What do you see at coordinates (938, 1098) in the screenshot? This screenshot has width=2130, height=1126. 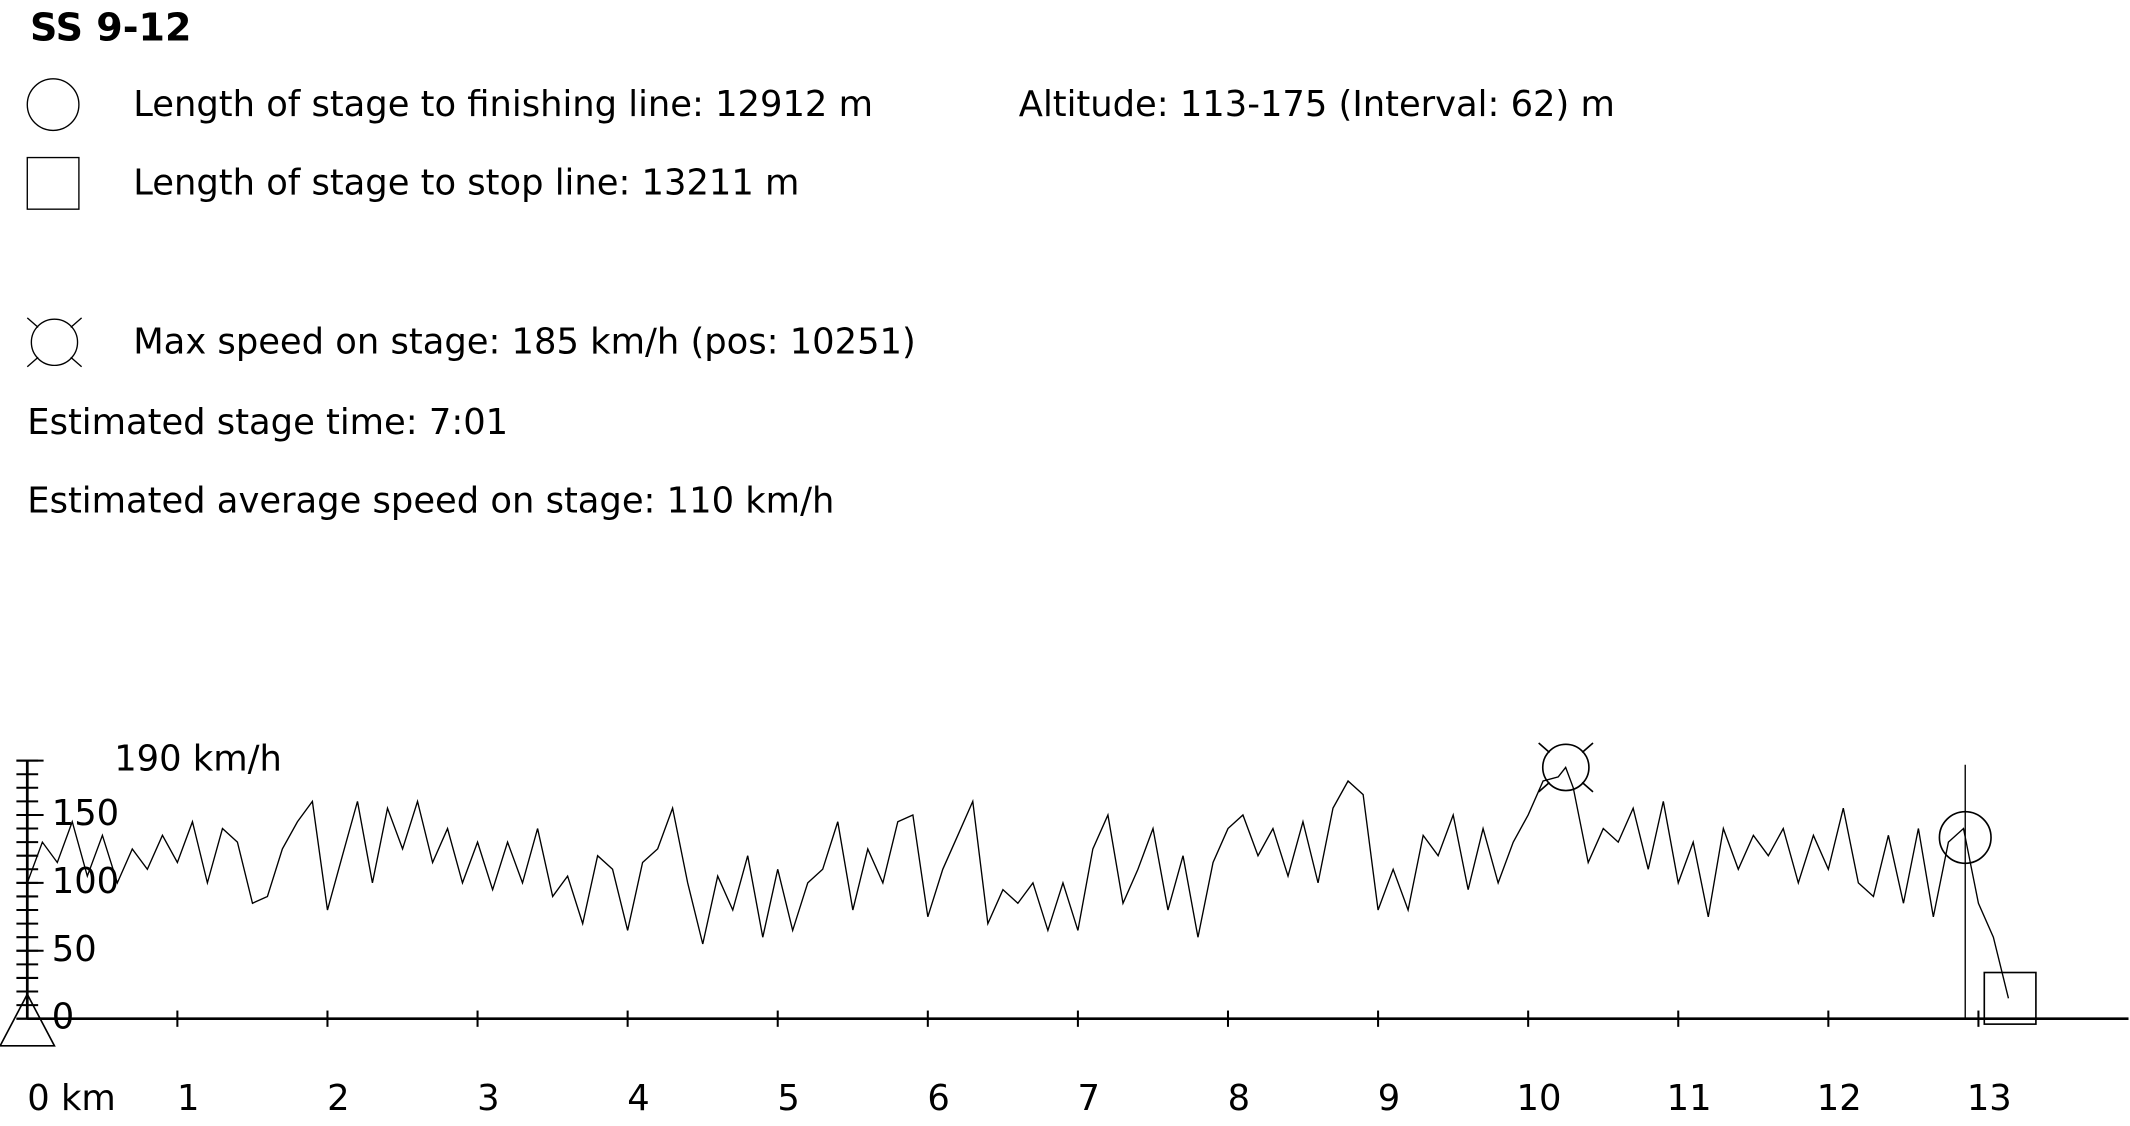 I see `x-tick-label: 6` at bounding box center [938, 1098].